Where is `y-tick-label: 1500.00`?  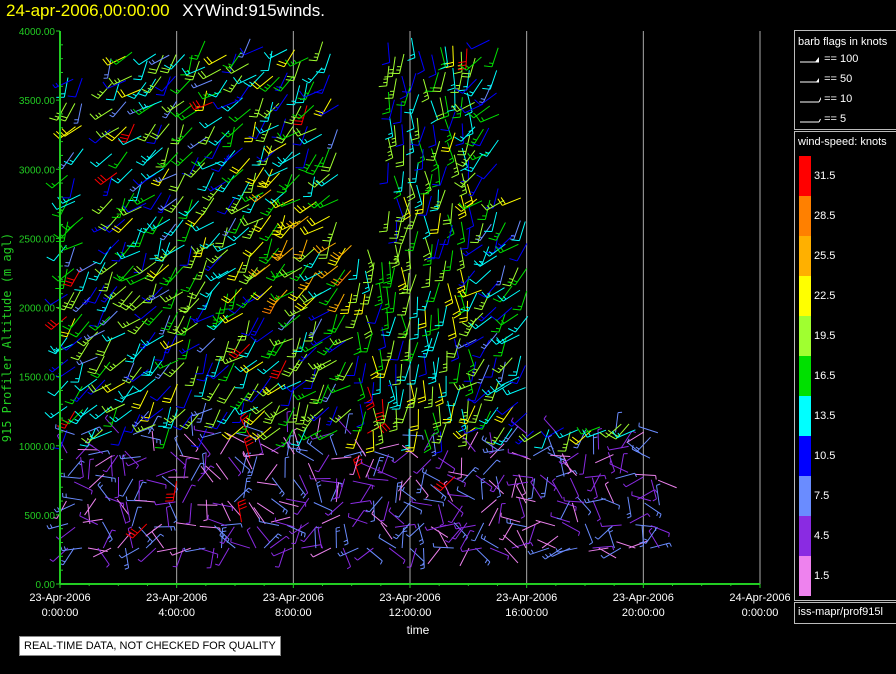
y-tick-label: 1500.00 is located at coordinates (37, 378).